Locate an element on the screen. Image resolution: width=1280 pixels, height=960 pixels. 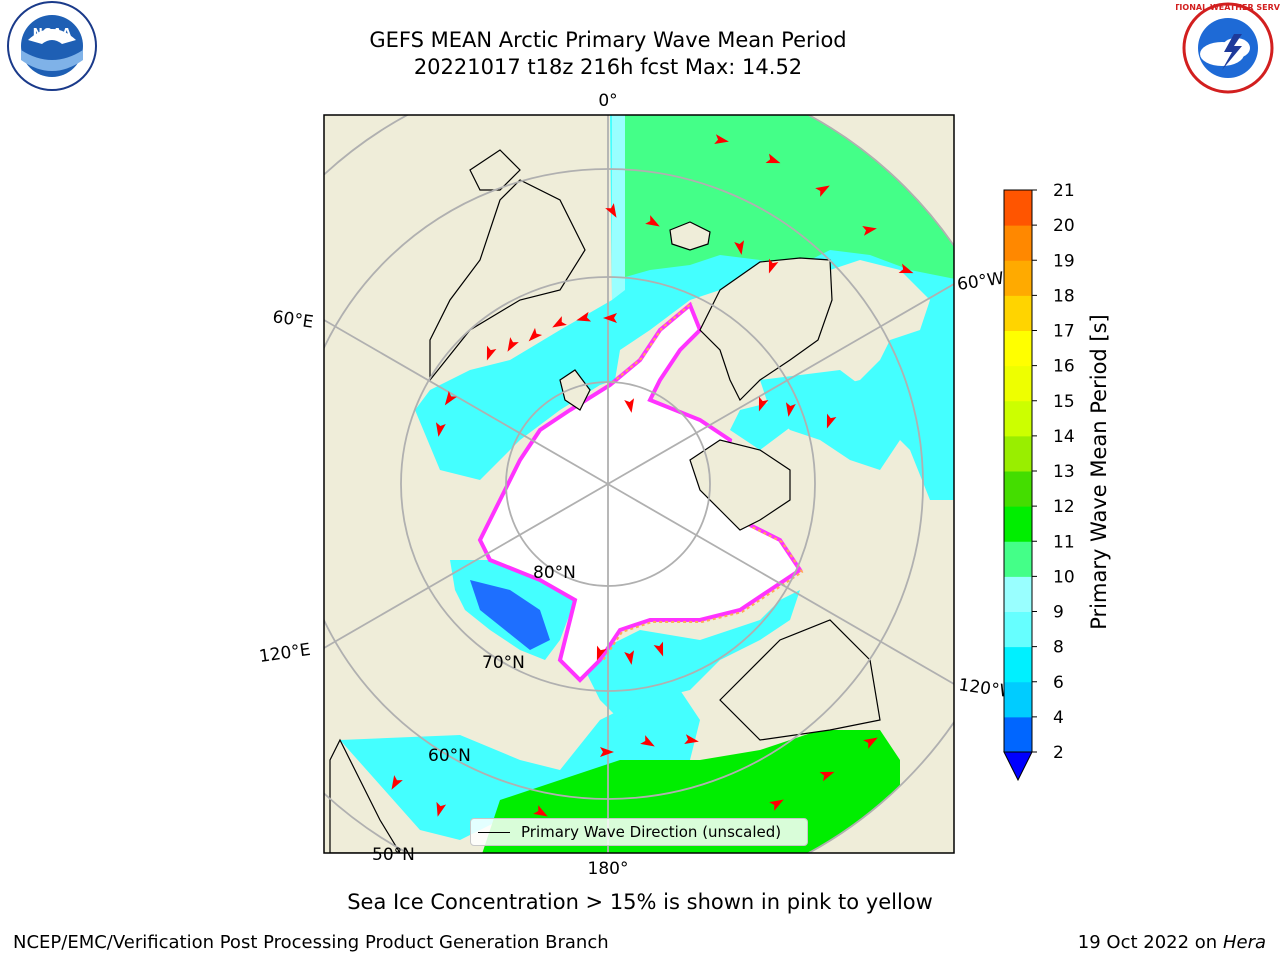
chukchi-sea is located at coordinates (690, 655).